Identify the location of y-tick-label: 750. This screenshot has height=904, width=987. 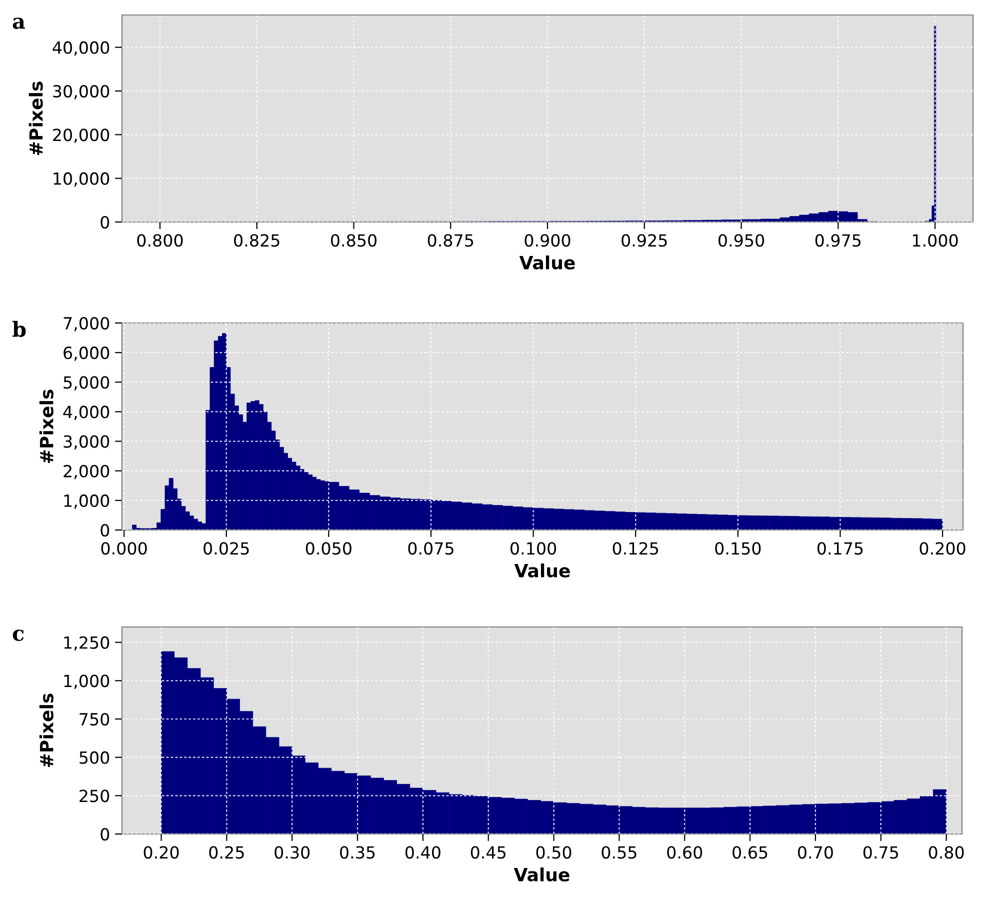
(95, 719).